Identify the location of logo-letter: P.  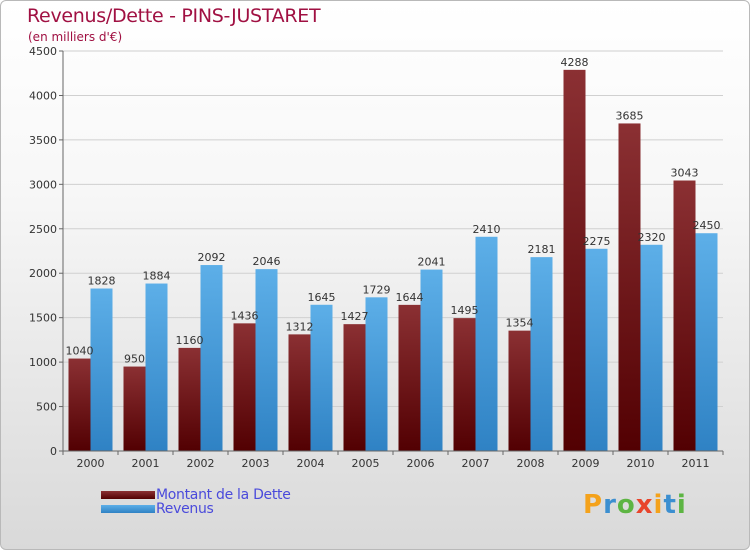
(593, 505).